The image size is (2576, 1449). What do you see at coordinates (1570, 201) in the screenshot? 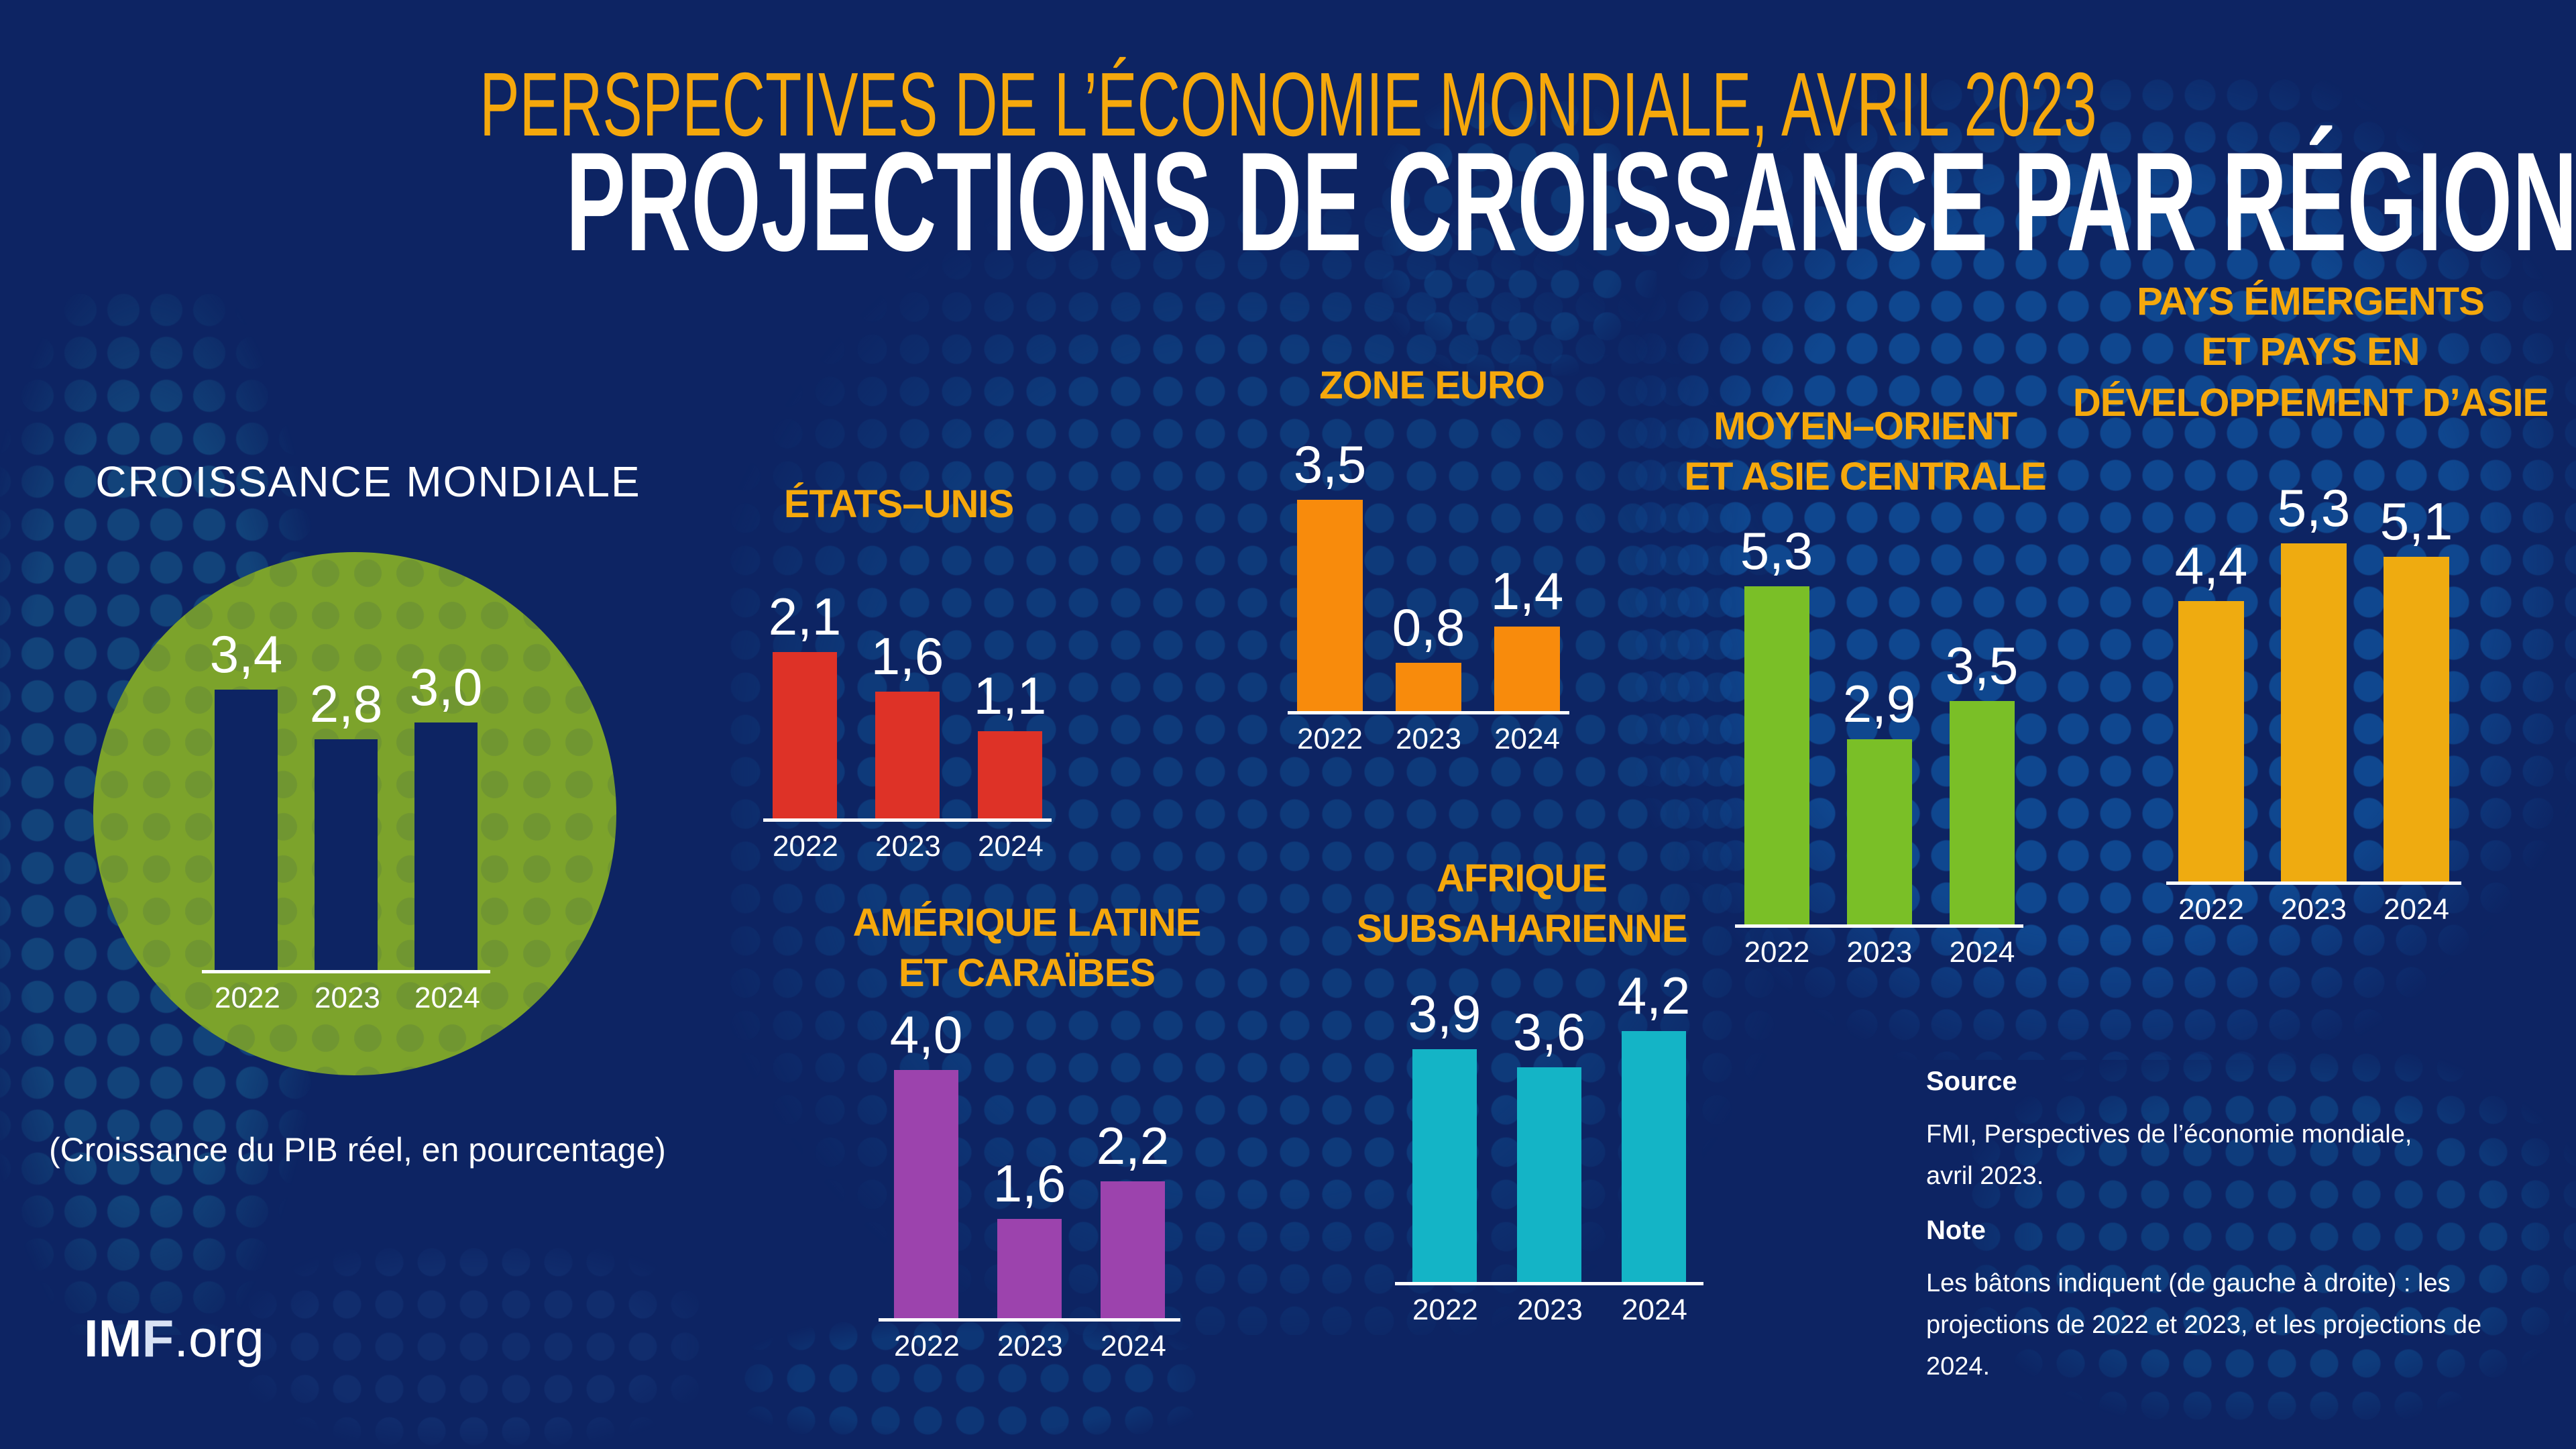
I see `page-title-text: PROJECTIONS DE CROISSANCE PAR RÉGION` at bounding box center [1570, 201].